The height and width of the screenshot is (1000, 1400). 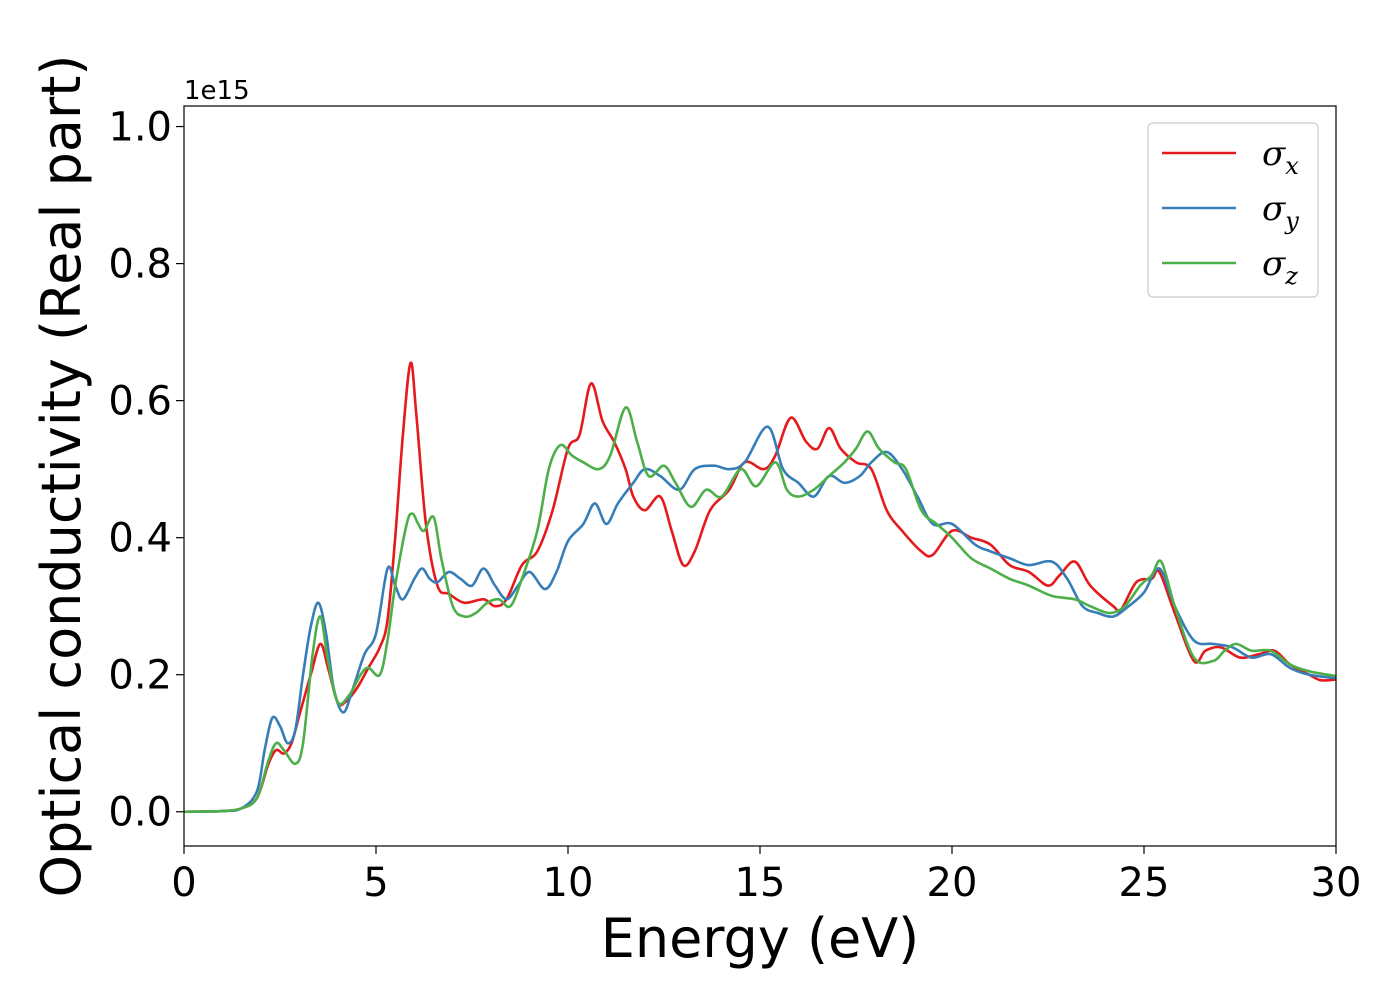 What do you see at coordinates (1144, 883) in the screenshot?
I see `x-tick-label: 25` at bounding box center [1144, 883].